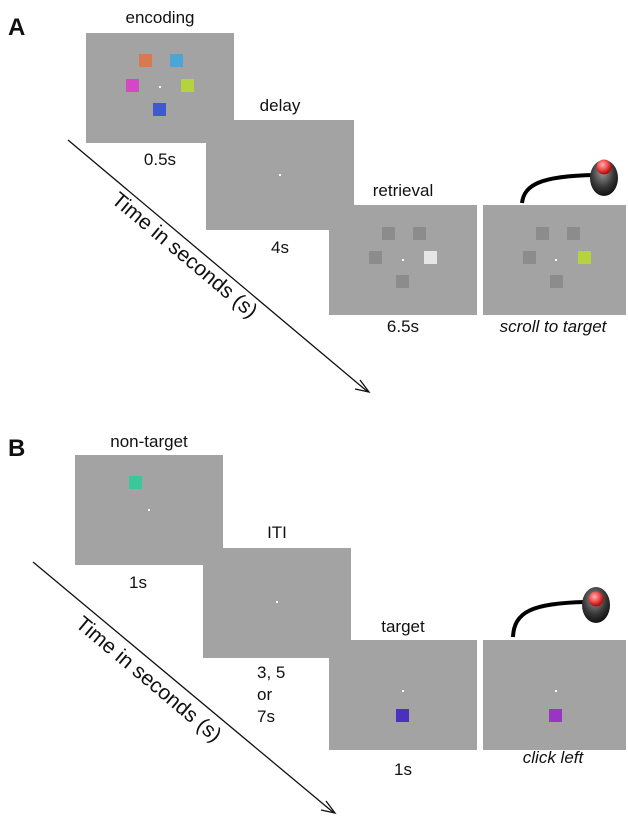 The height and width of the screenshot is (817, 628). Describe the element at coordinates (149, 441) in the screenshot. I see `nontarget-label: non-target` at that location.